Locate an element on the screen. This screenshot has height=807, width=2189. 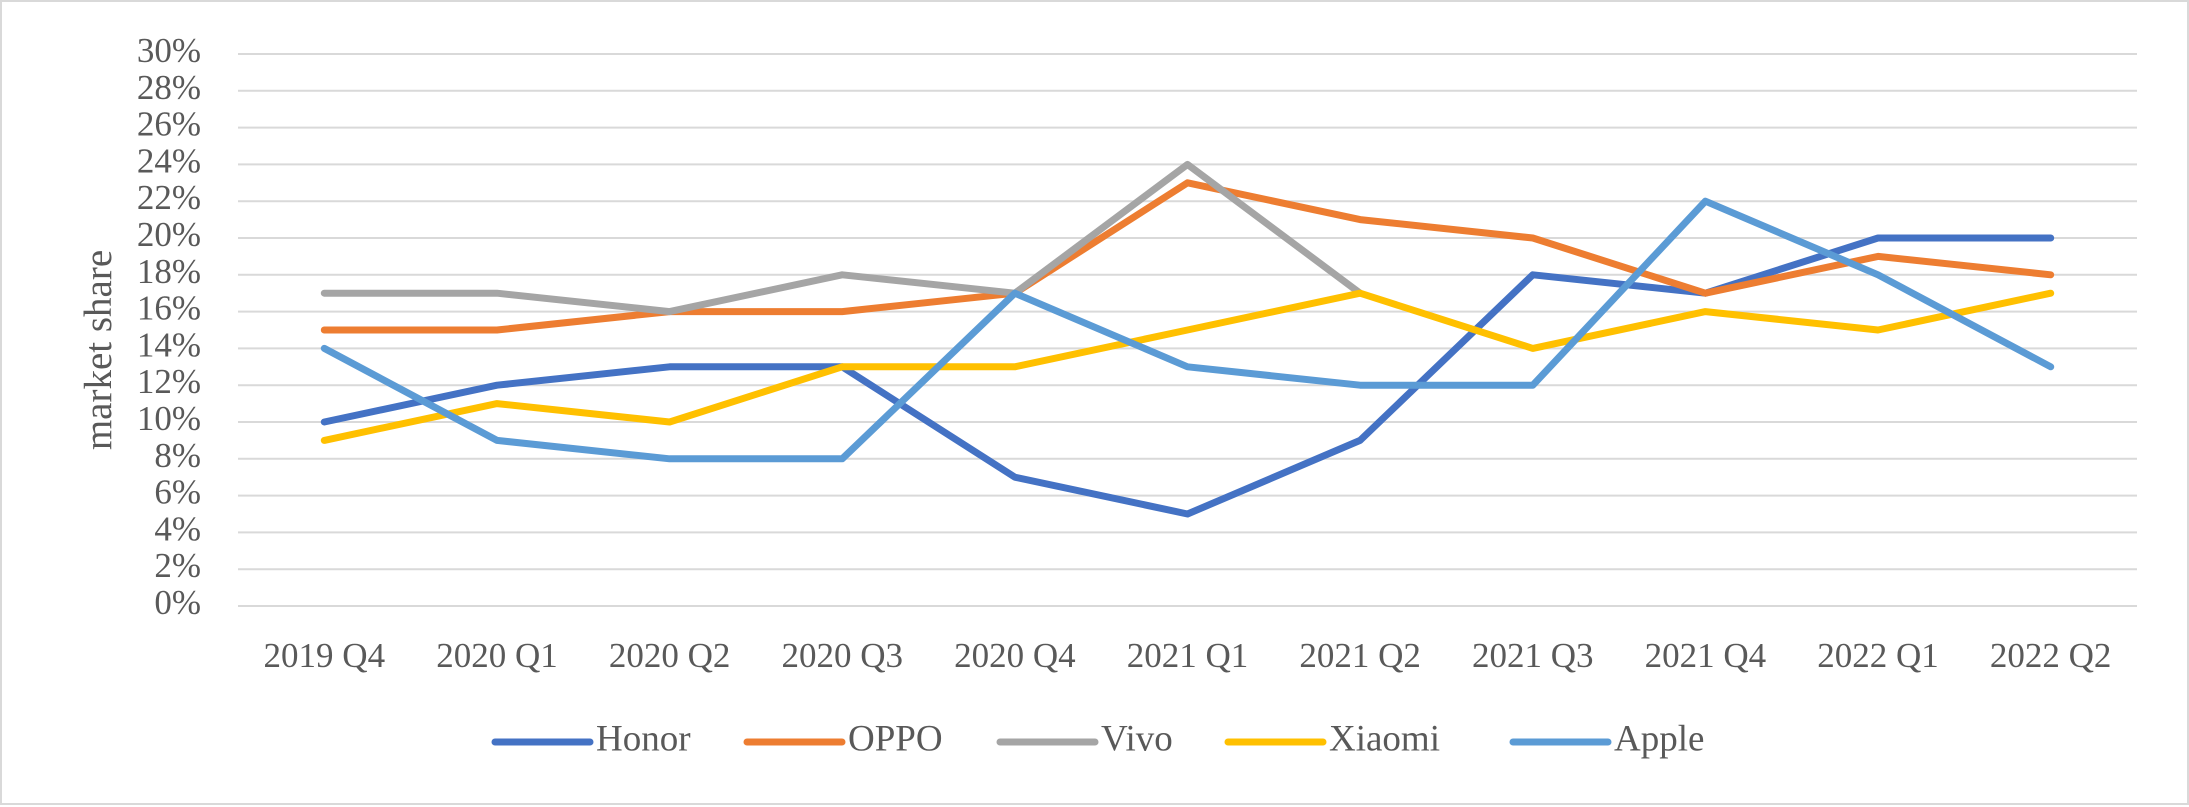
x-tick-label: 2020 Q4 is located at coordinates (1015, 655).